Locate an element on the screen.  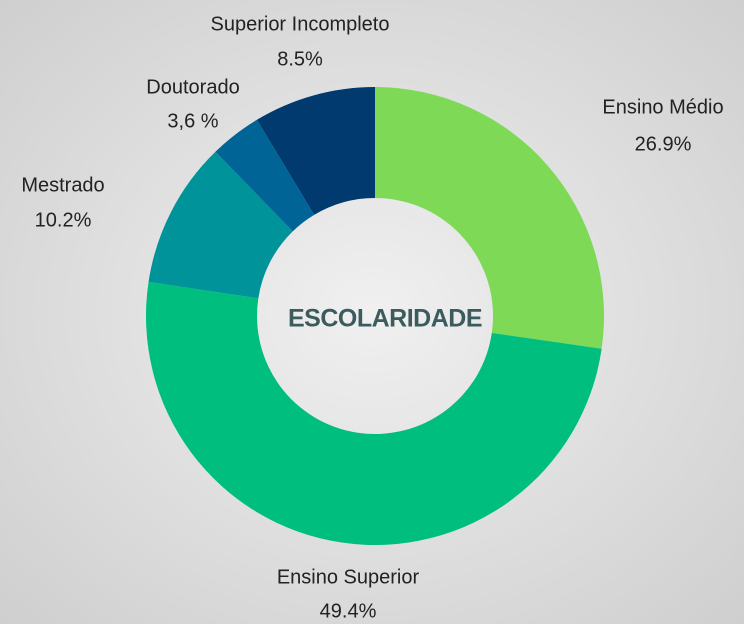
slice-value-label: 26.9% is located at coordinates (663, 144).